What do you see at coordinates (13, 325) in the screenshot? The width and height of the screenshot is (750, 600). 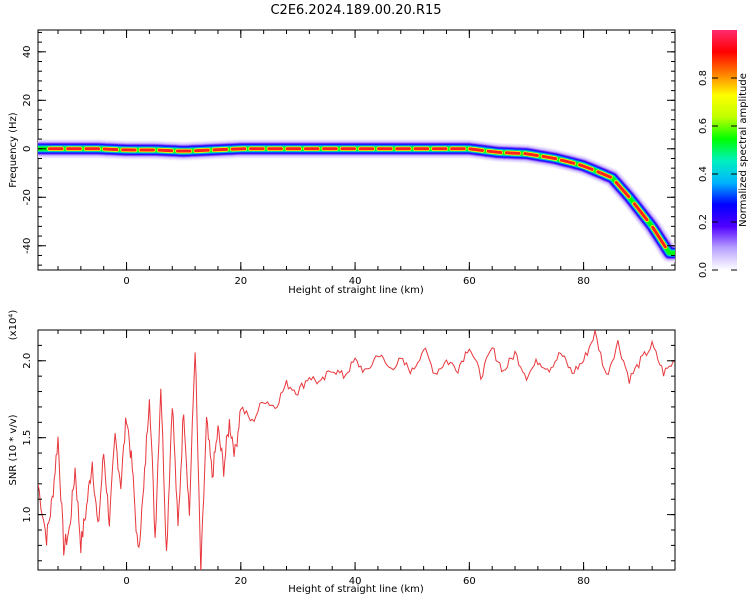 I see `snr-y-multiplier: (x10⁴)` at bounding box center [13, 325].